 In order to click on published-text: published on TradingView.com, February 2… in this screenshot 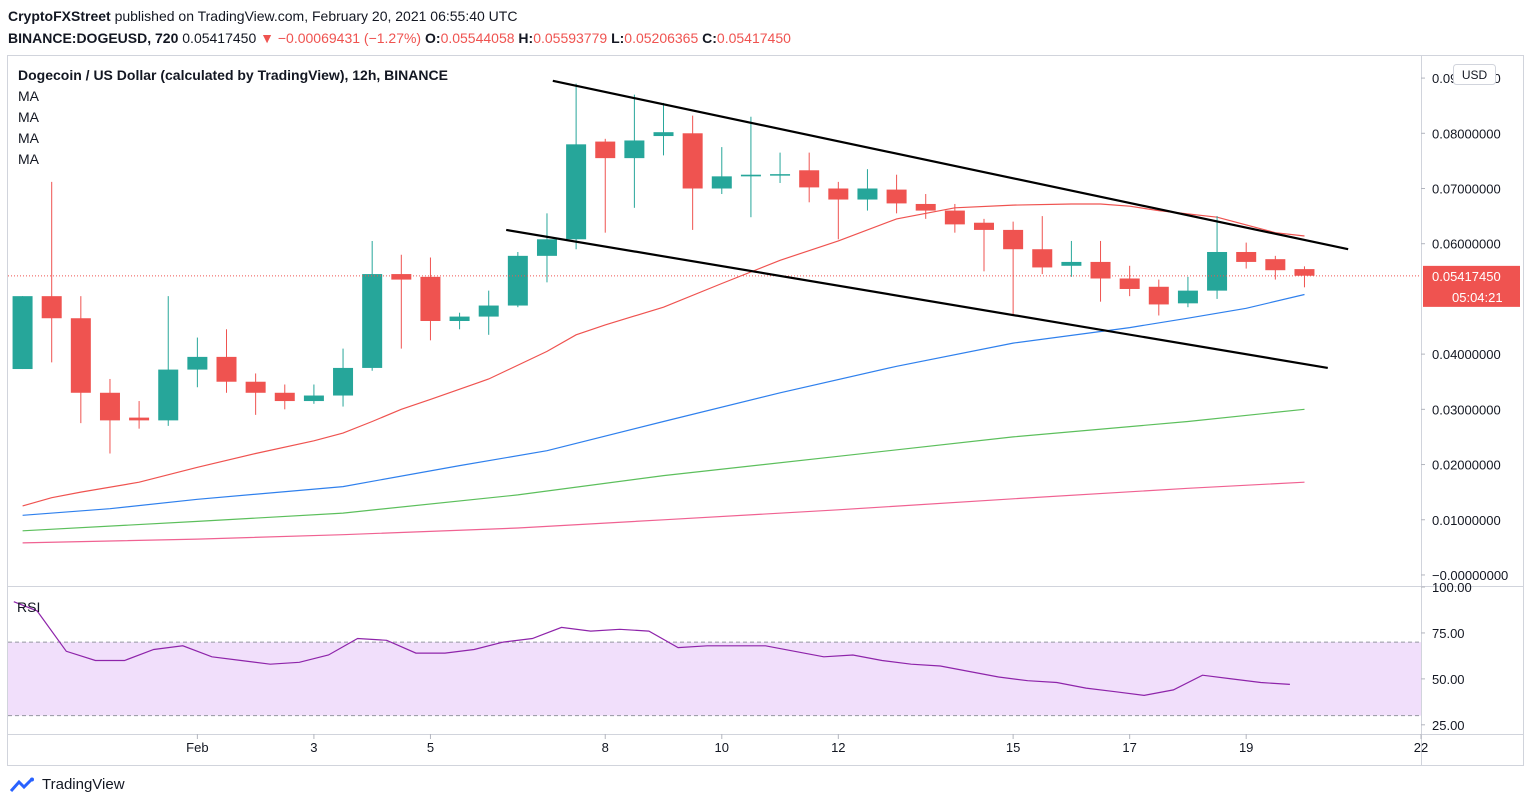, I will do `click(316, 16)`.